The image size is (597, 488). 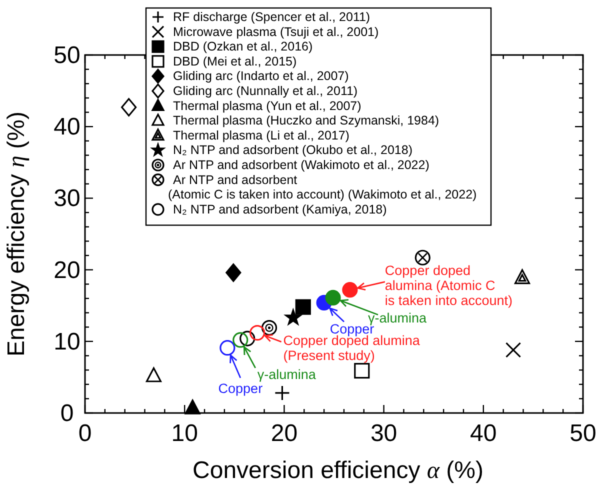 What do you see at coordinates (261, 76) in the screenshot?
I see `legend-label: Gliding arc (Indarto et al., 2007)` at bounding box center [261, 76].